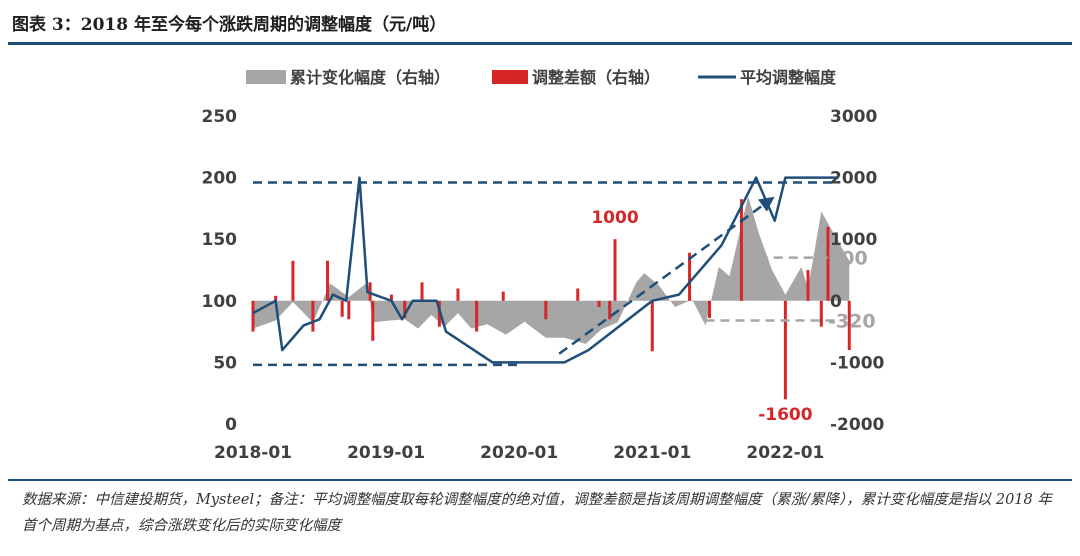  I want to click on trend-arrow, so click(666, 275).